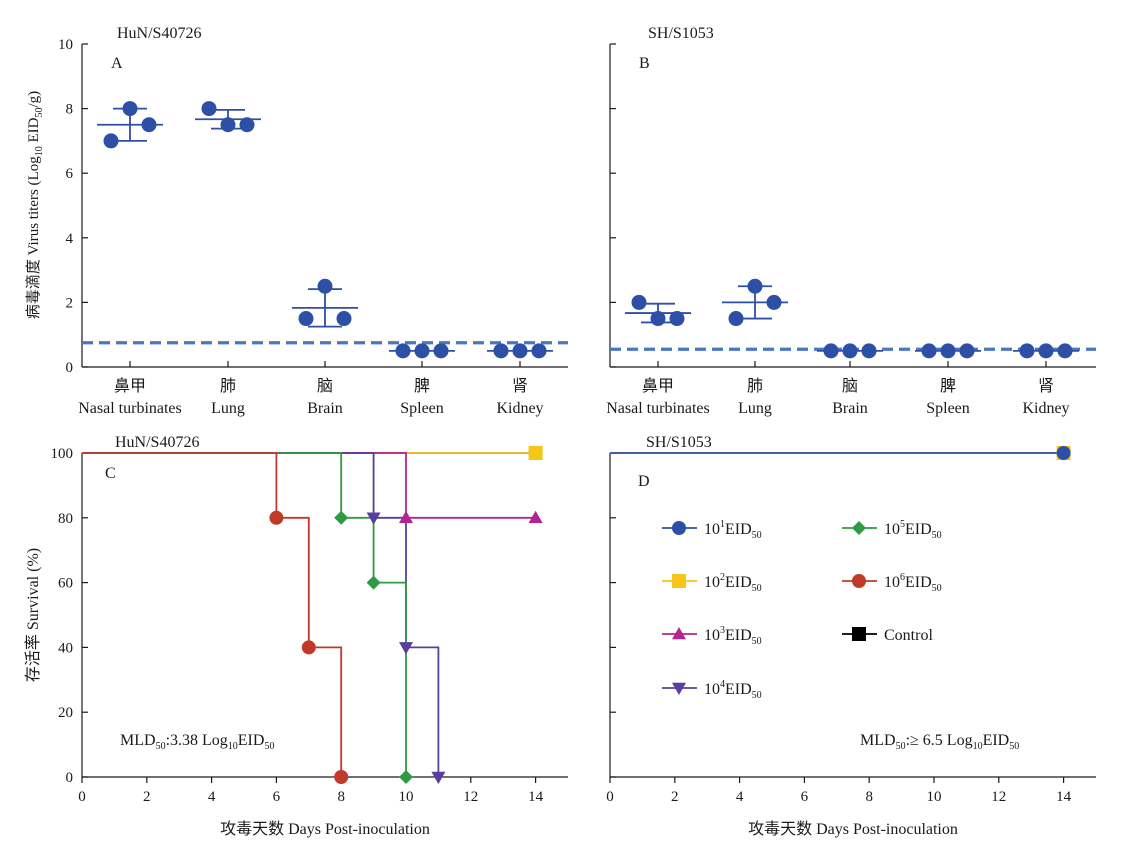 The image size is (1133, 848). Describe the element at coordinates (406, 777) in the screenshot. I see `panel-c-series-d5-marker` at that location.